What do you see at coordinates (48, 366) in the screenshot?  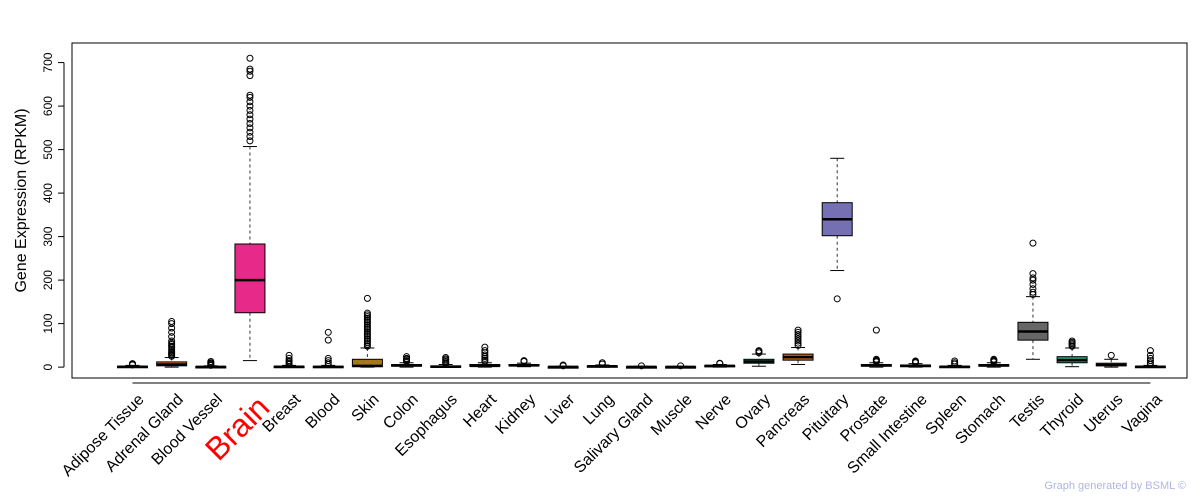 I see `y-tick-label: 0` at bounding box center [48, 366].